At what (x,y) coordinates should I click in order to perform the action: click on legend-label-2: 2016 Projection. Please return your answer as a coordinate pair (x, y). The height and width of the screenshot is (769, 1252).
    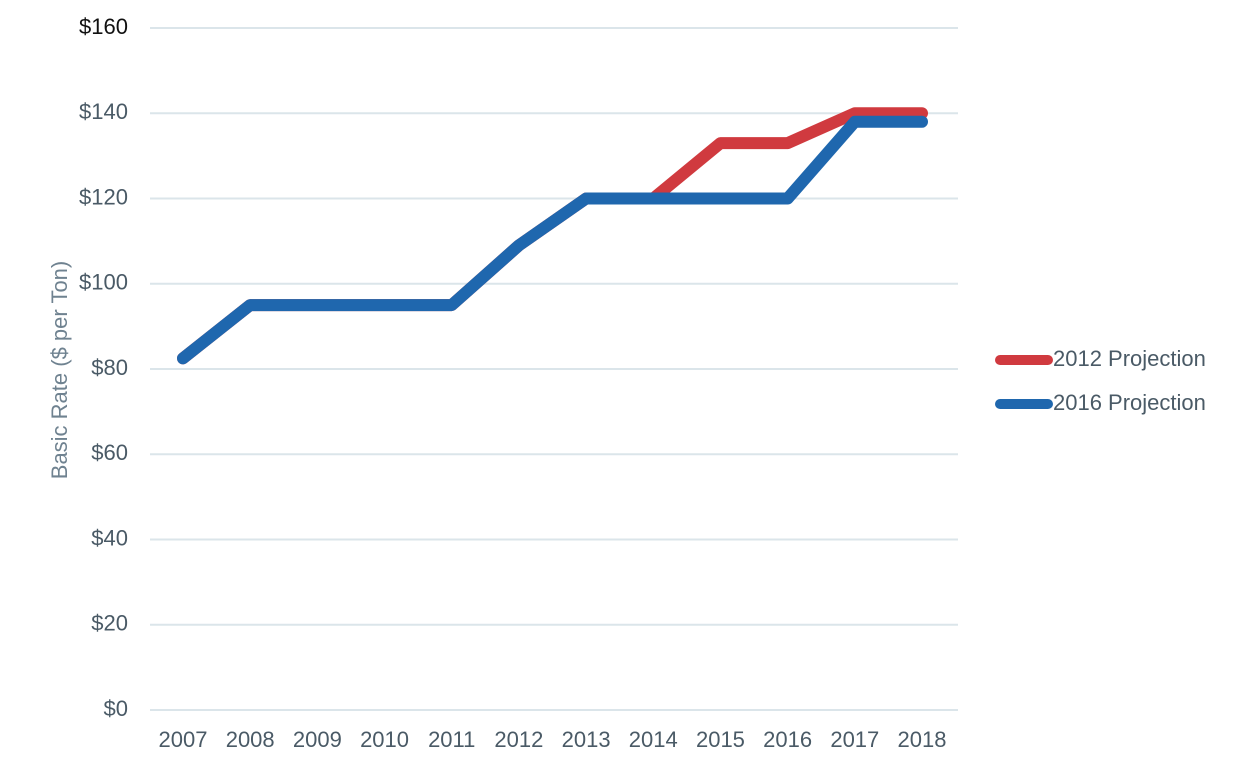
    Looking at the image, I should click on (1129, 402).